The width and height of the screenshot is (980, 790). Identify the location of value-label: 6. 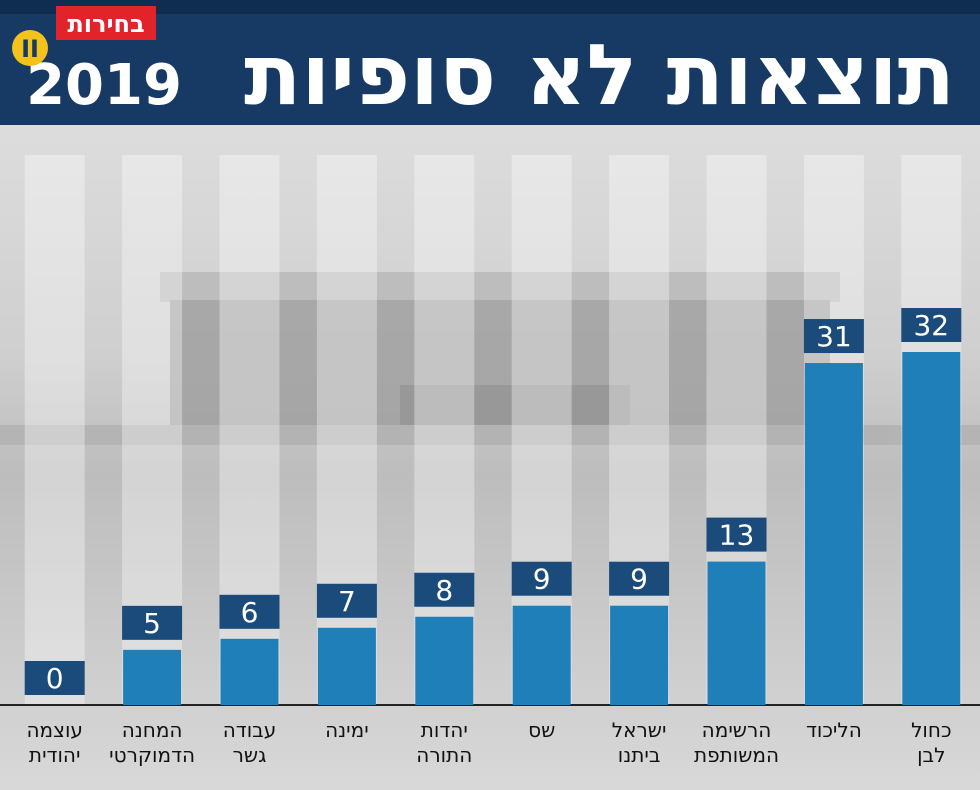
(250, 612).